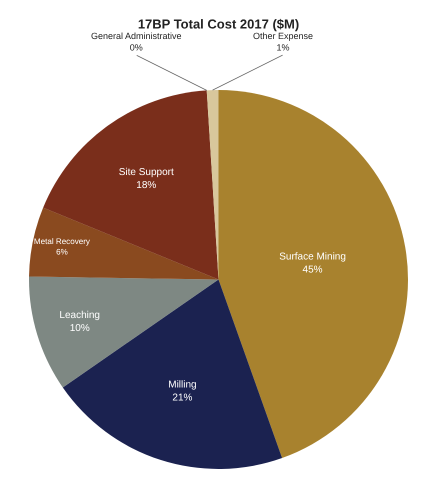 The width and height of the screenshot is (437, 479). Describe the element at coordinates (136, 36) in the screenshot. I see `category-label: General Administrative` at that location.